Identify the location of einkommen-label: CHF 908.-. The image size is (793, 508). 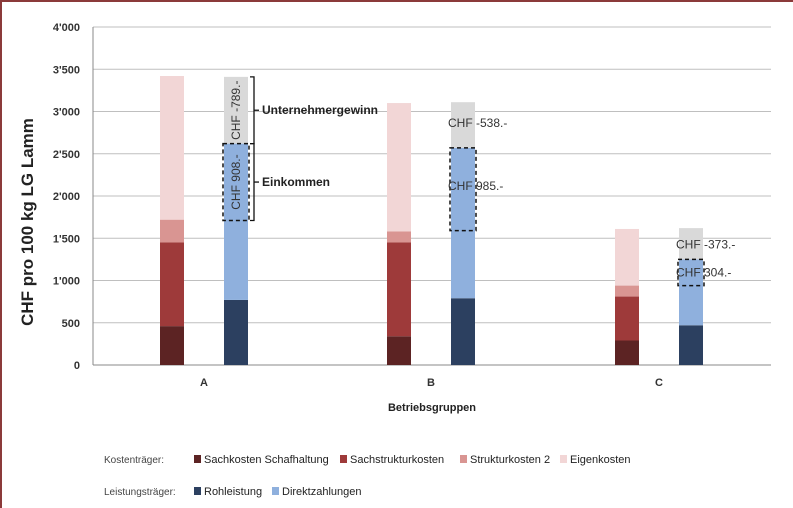
(236, 181).